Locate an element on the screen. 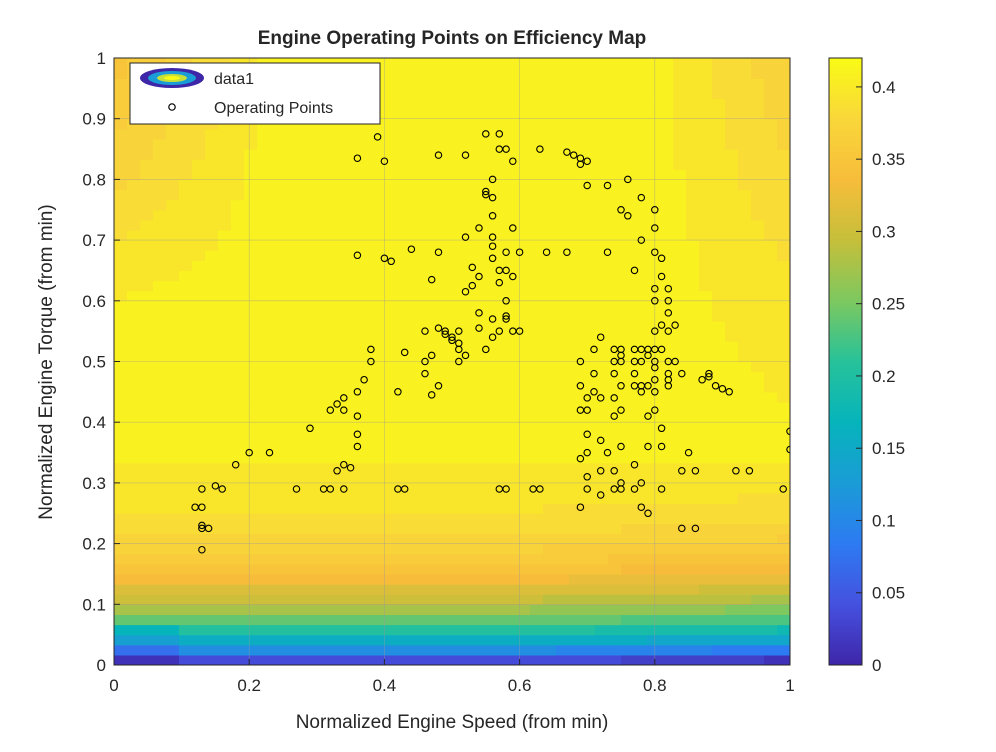 The image size is (996, 752). legend: data1 Operating Points is located at coordinates (255, 93).